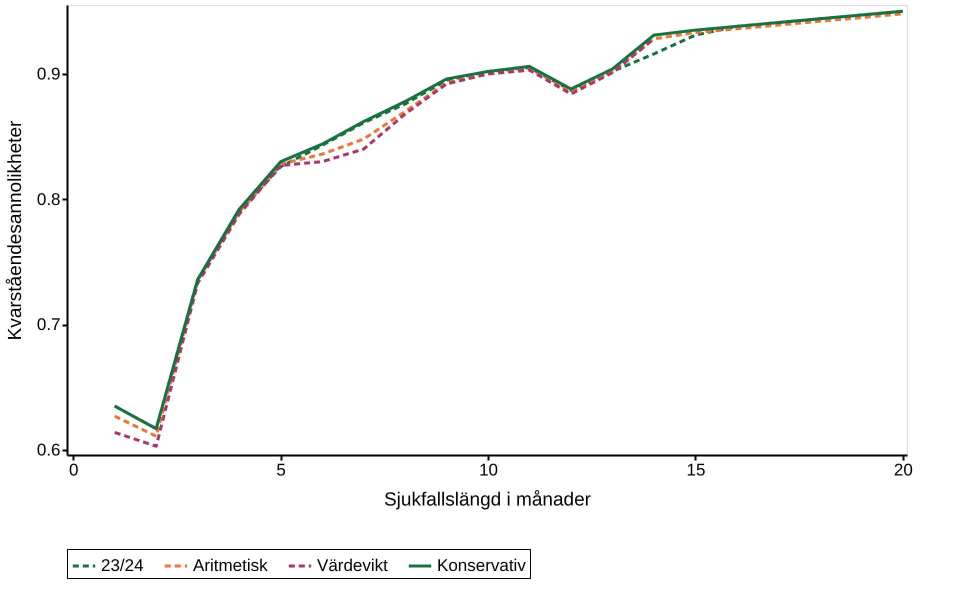  What do you see at coordinates (352, 565) in the screenshot?
I see `legend-label: Värdevikt` at bounding box center [352, 565].